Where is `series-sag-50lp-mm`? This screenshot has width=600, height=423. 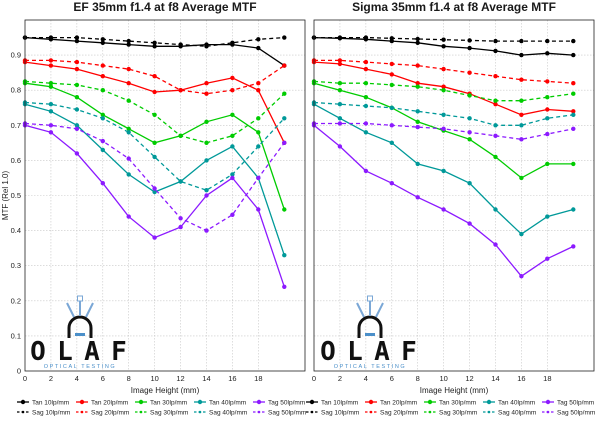
series-sag-50lp-mm is located at coordinates (443, 131).